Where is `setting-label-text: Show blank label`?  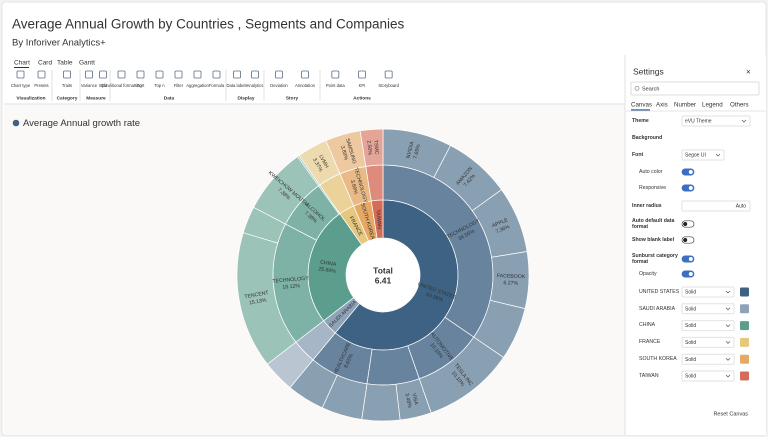 setting-label-text: Show blank label is located at coordinates (653, 239).